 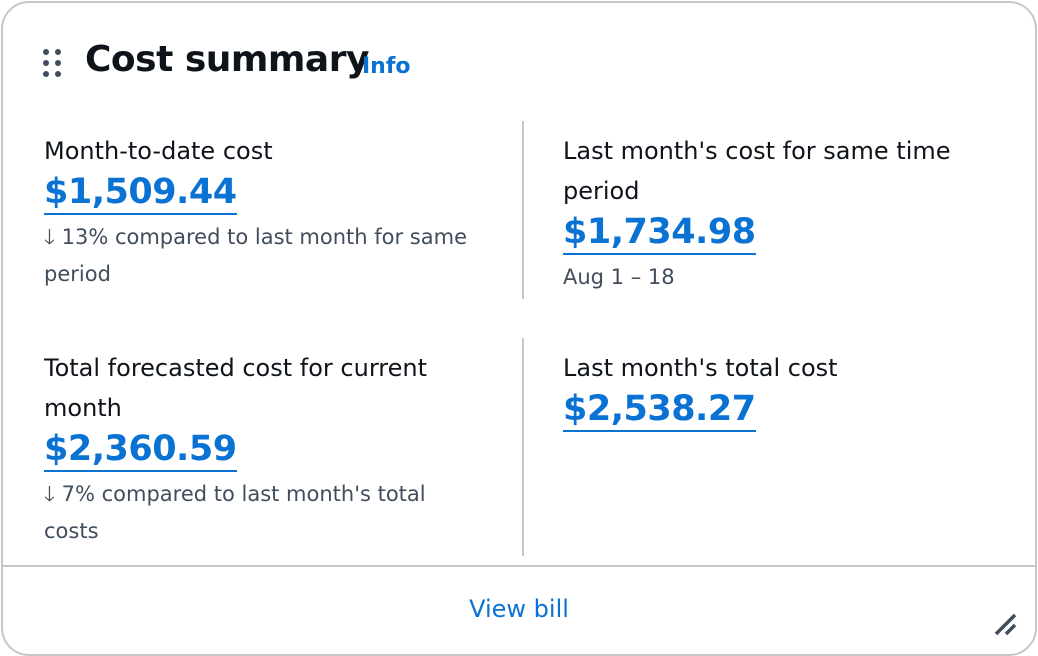 I want to click on last-month-total-cost-link: $2,538.27, so click(x=659, y=410).